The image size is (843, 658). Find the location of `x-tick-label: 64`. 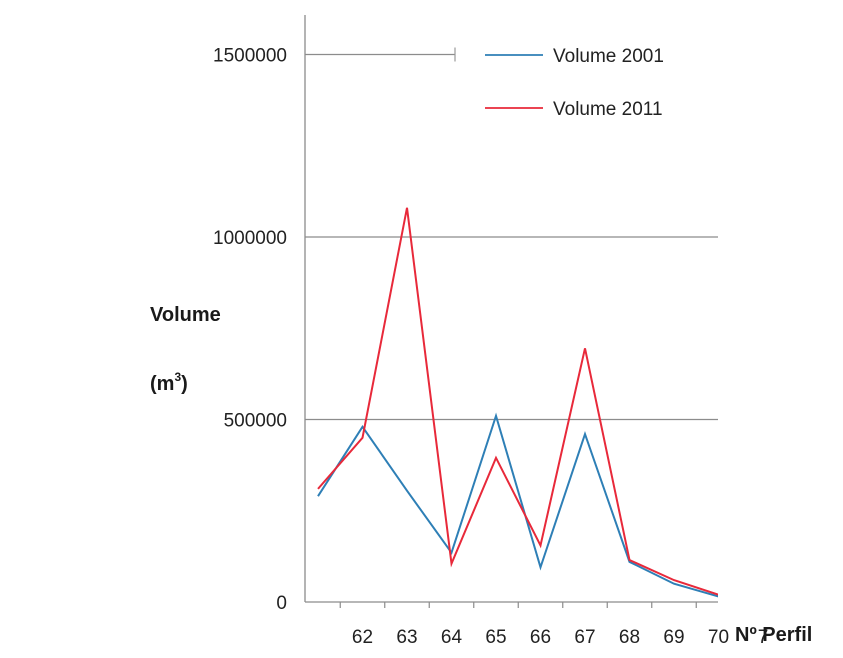

x-tick-label: 64 is located at coordinates (452, 637).